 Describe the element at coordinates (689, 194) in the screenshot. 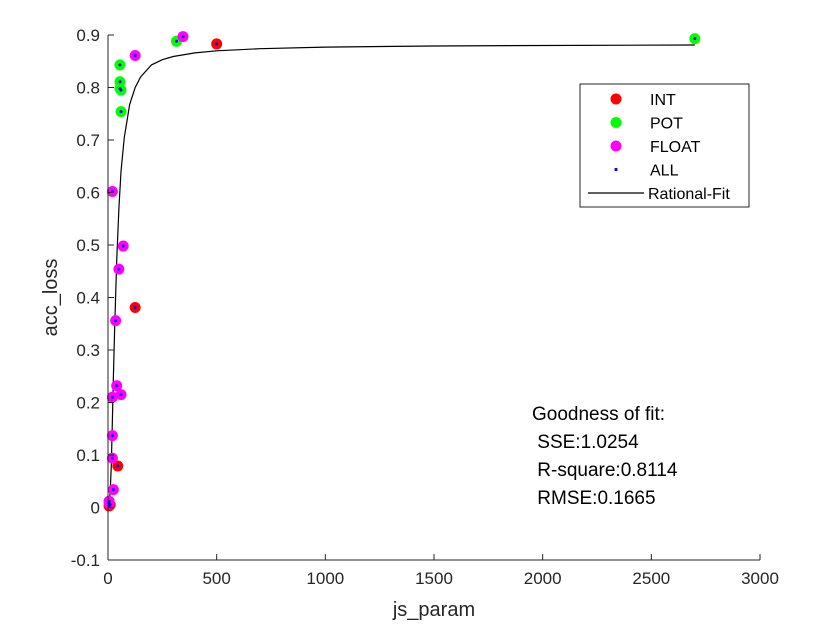

I see `legend-label: Rational-Fit` at that location.